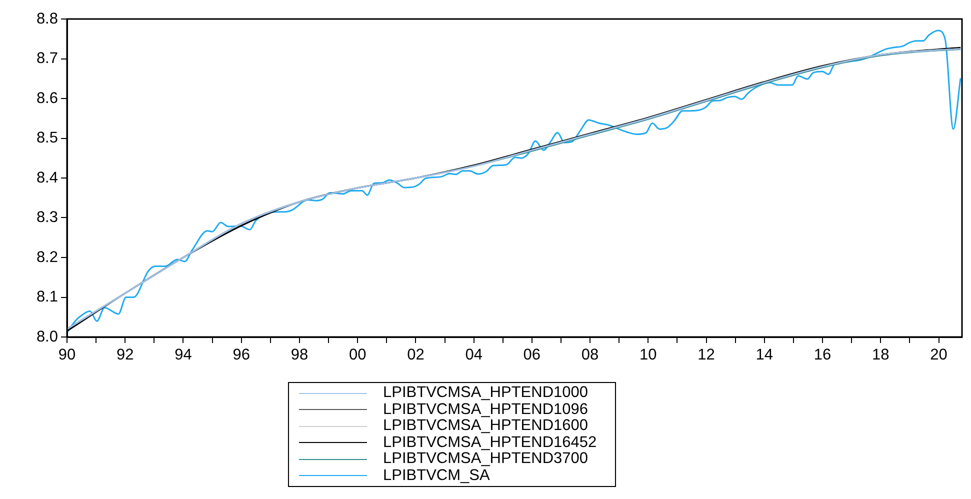  What do you see at coordinates (881, 355) in the screenshot?
I see `x-tick-label: 18` at bounding box center [881, 355].